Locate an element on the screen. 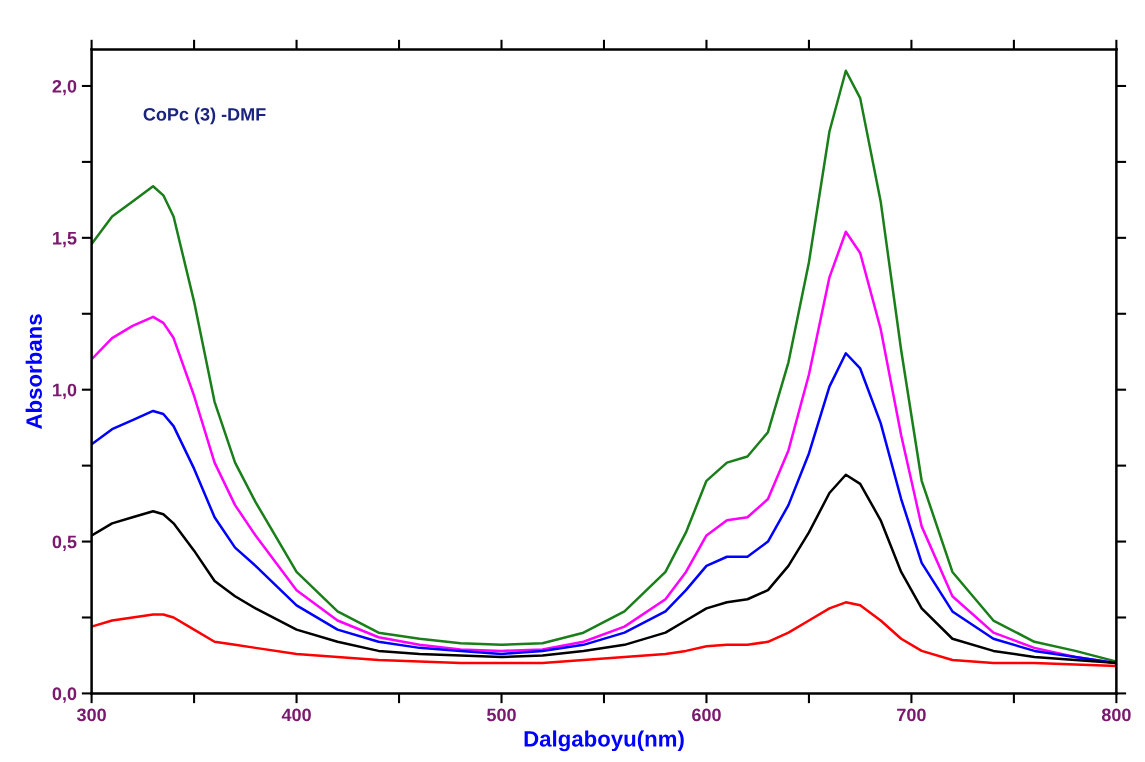  x-axis-title: Dalgaboyu(nm) is located at coordinates (604, 741).